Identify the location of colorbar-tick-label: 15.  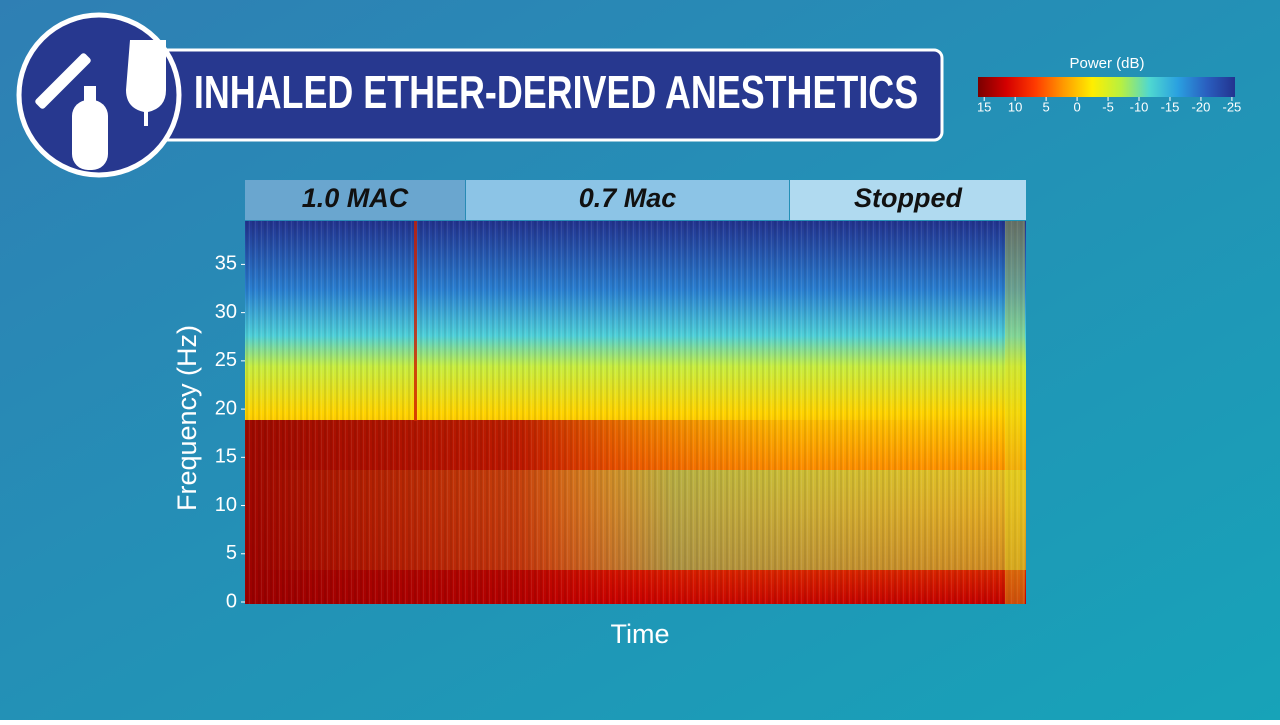
(984, 106).